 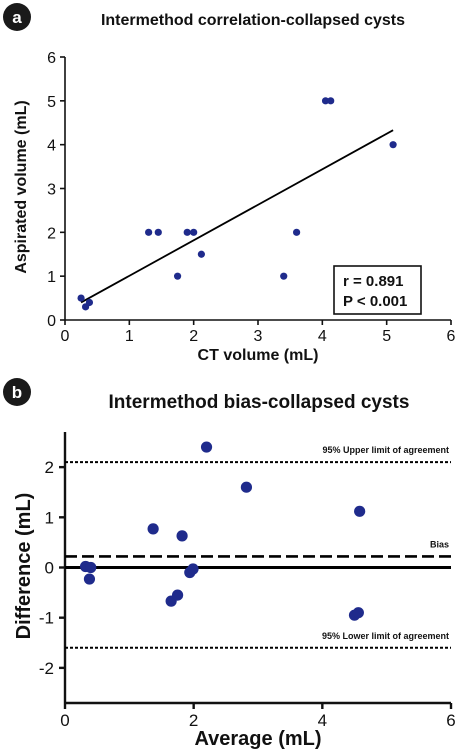 I want to click on panel-b-y-tick-label: 1, so click(x=49, y=517).